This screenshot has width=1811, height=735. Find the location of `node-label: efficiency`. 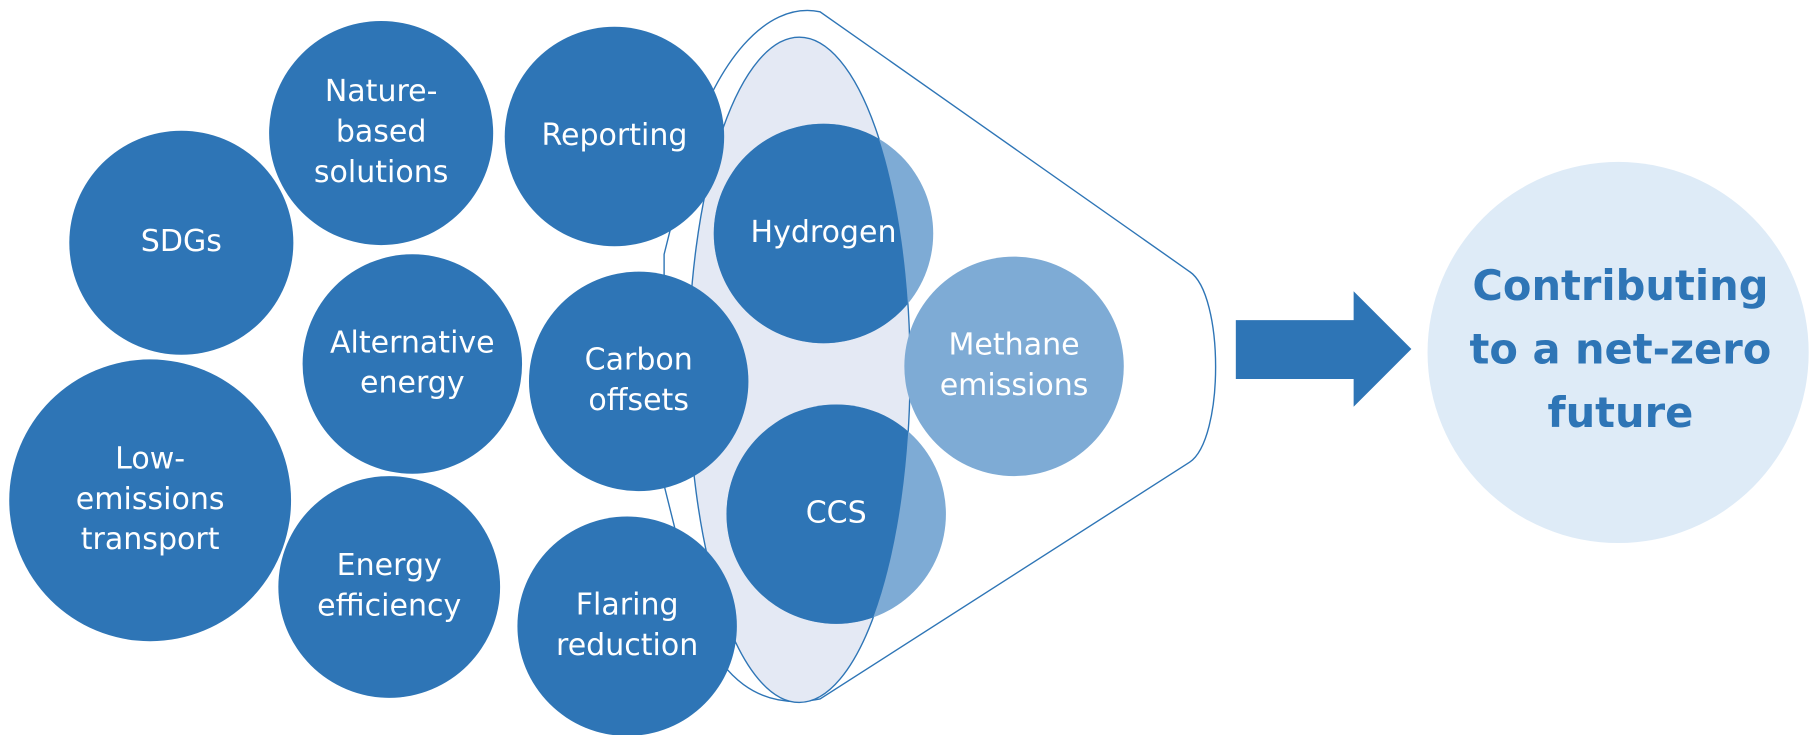

node-label: efficiency is located at coordinates (389, 606).